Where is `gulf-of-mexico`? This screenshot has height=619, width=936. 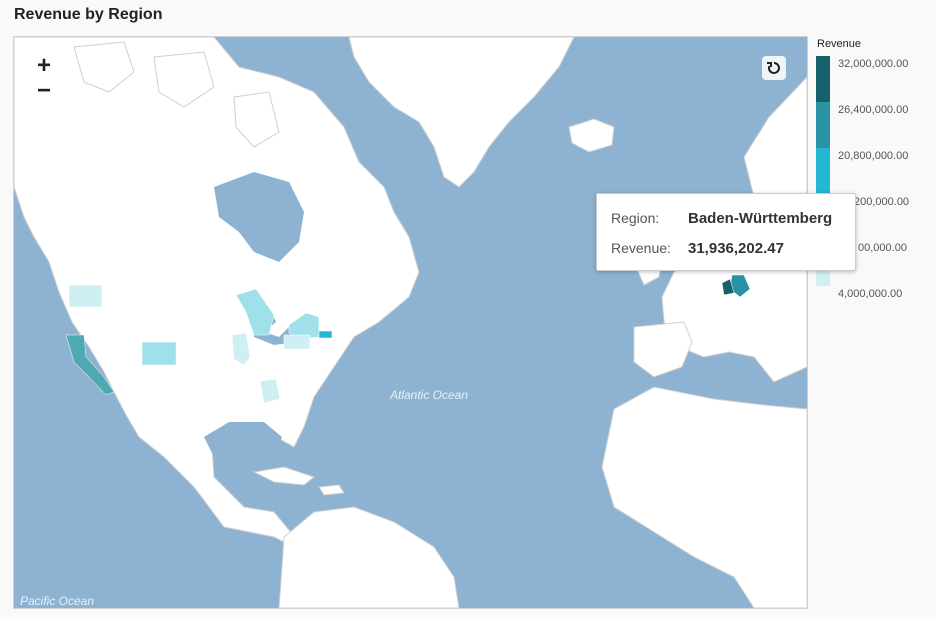 gulf-of-mexico is located at coordinates (243, 449).